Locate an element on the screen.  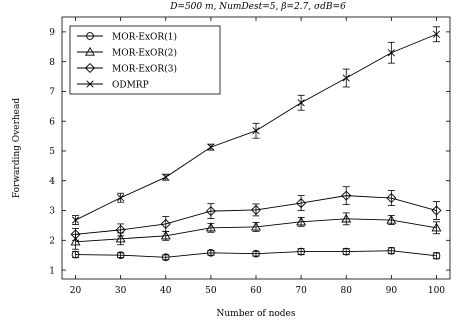
legend: MOR-ExOR(1) MOR-ExOR(2) MOR-ExOR(3) ODMRP is located at coordinates (145, 60).